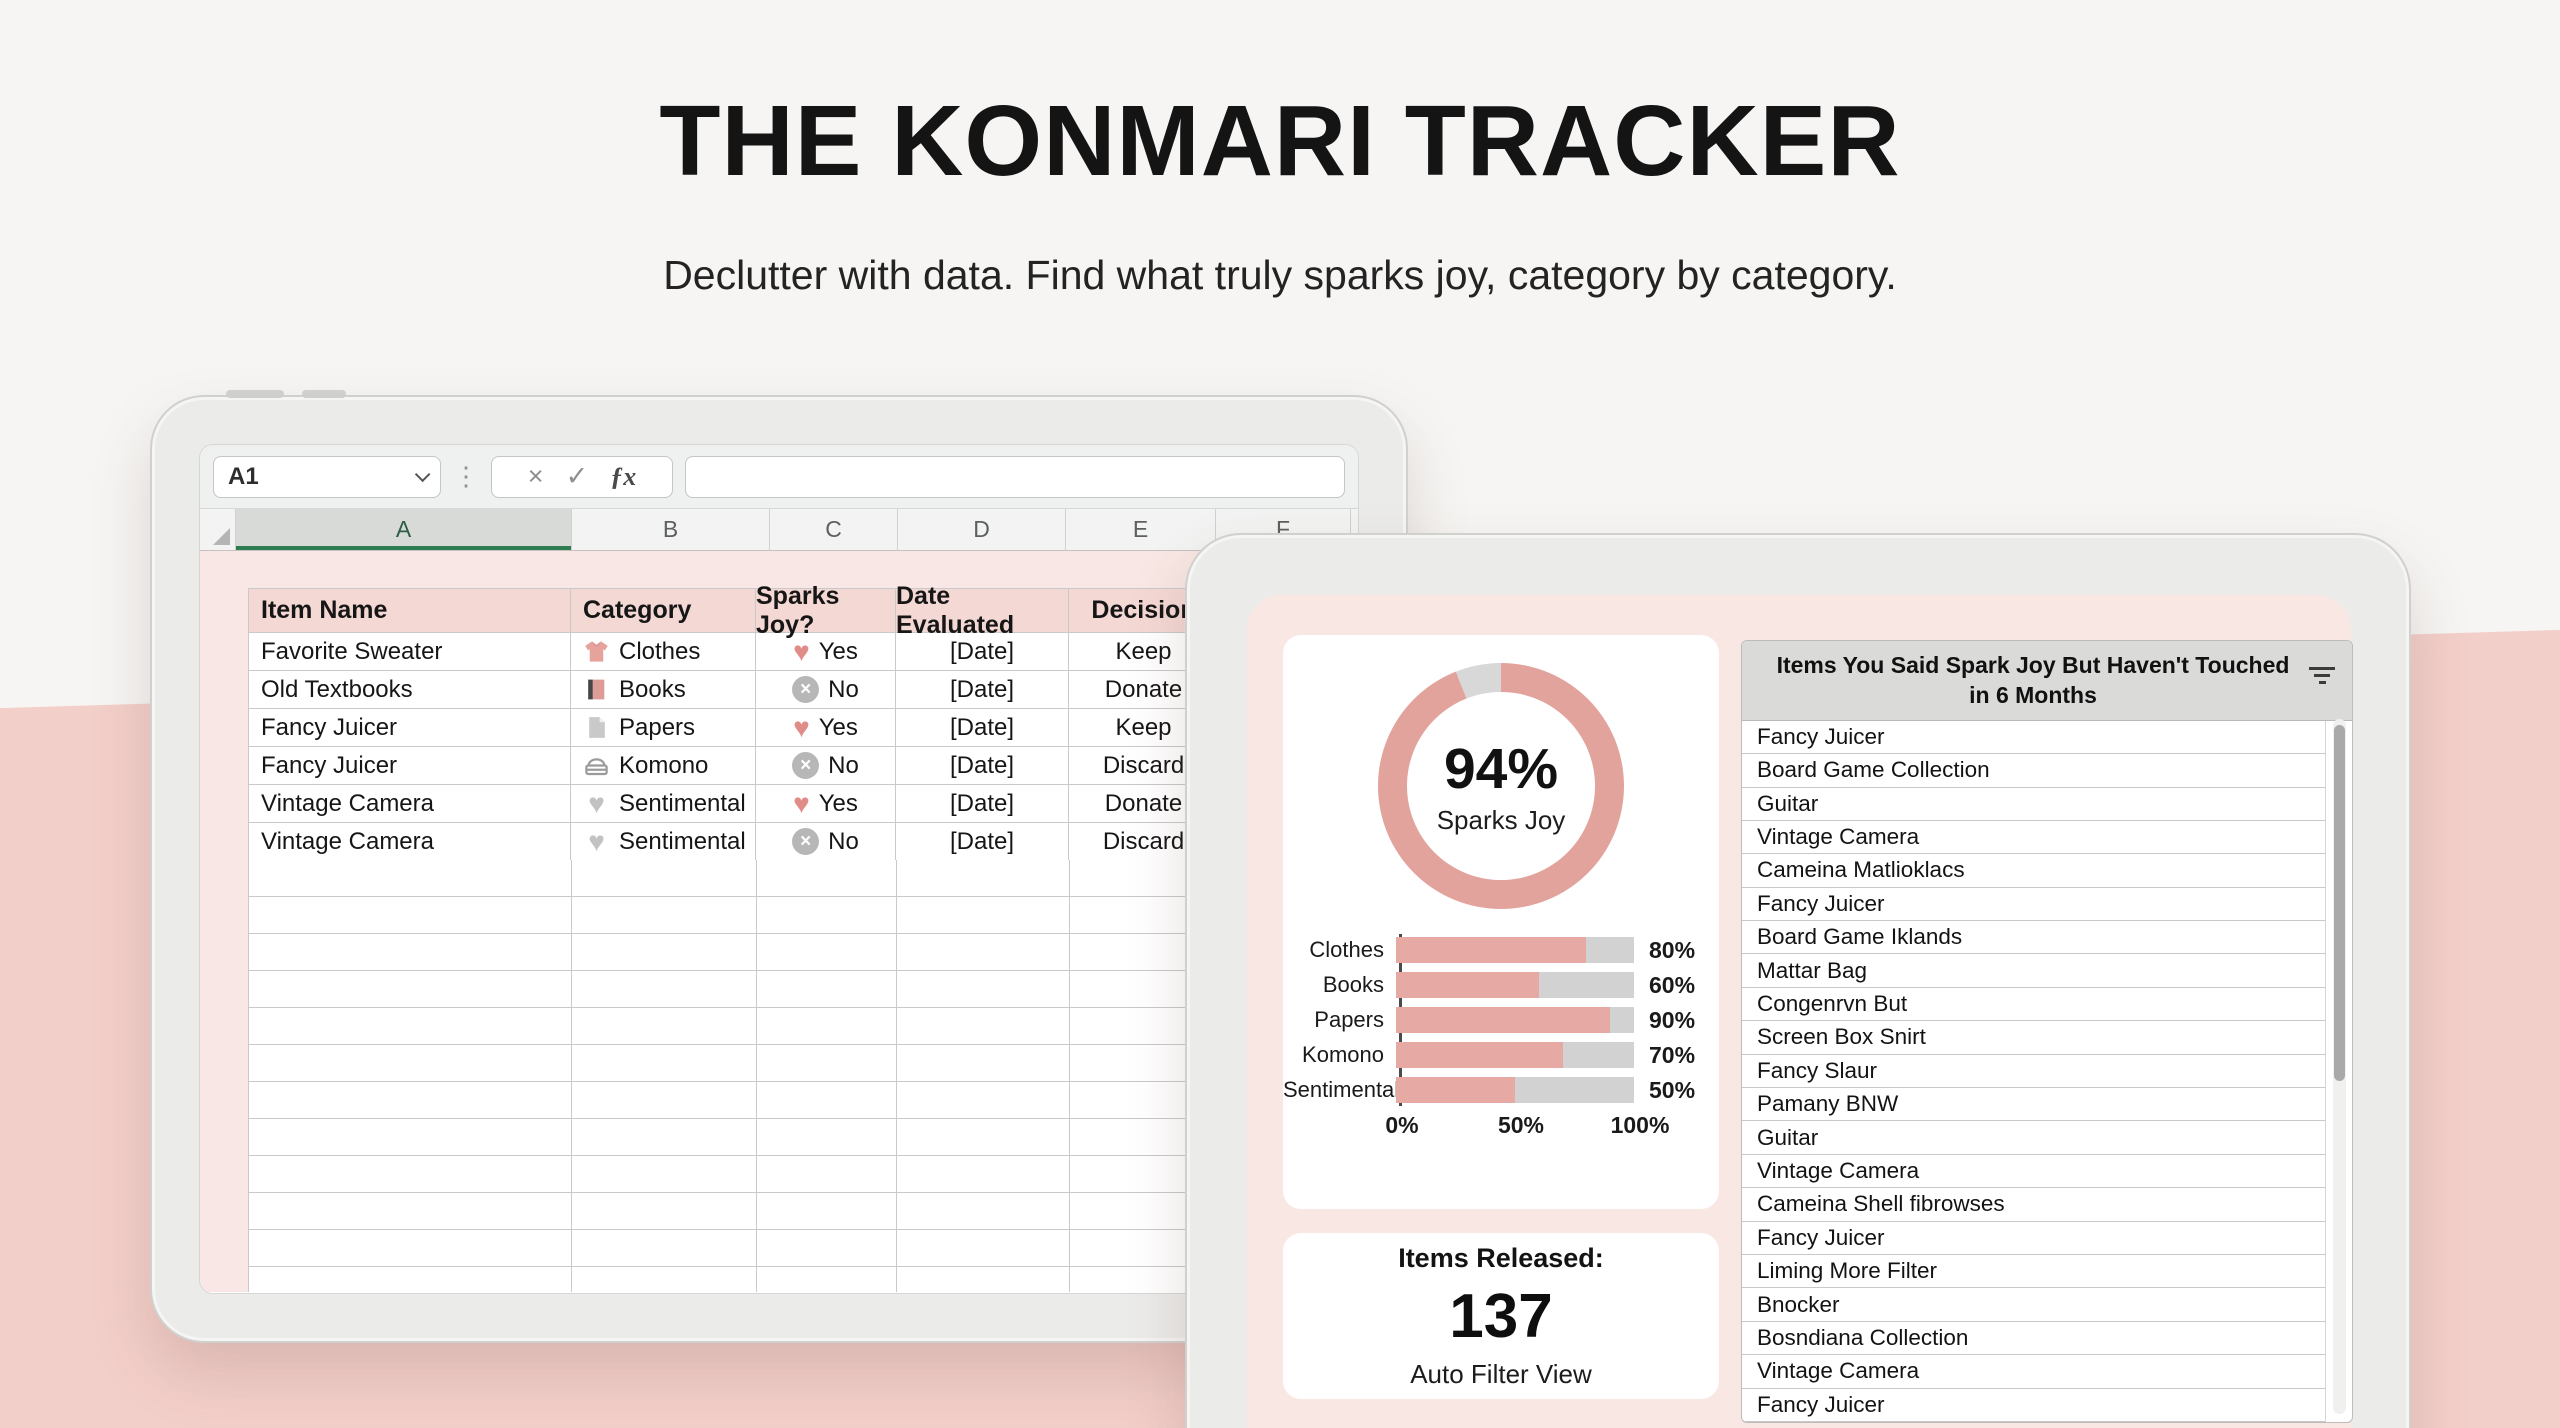 Image resolution: width=2560 pixels, height=1428 pixels. I want to click on category-cell: Papers, so click(663, 727).